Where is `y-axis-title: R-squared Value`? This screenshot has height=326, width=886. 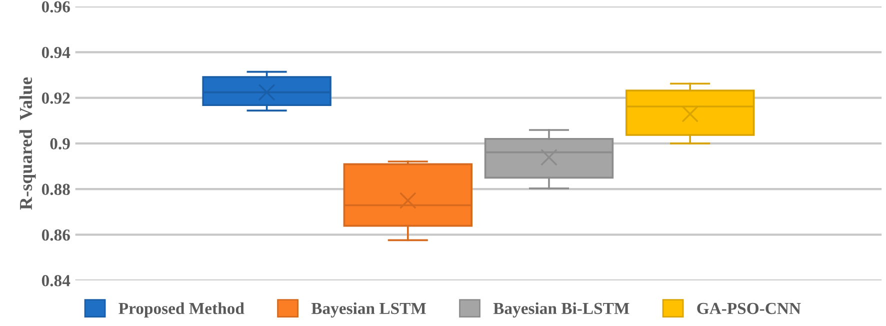 y-axis-title: R-squared Value is located at coordinates (27, 143).